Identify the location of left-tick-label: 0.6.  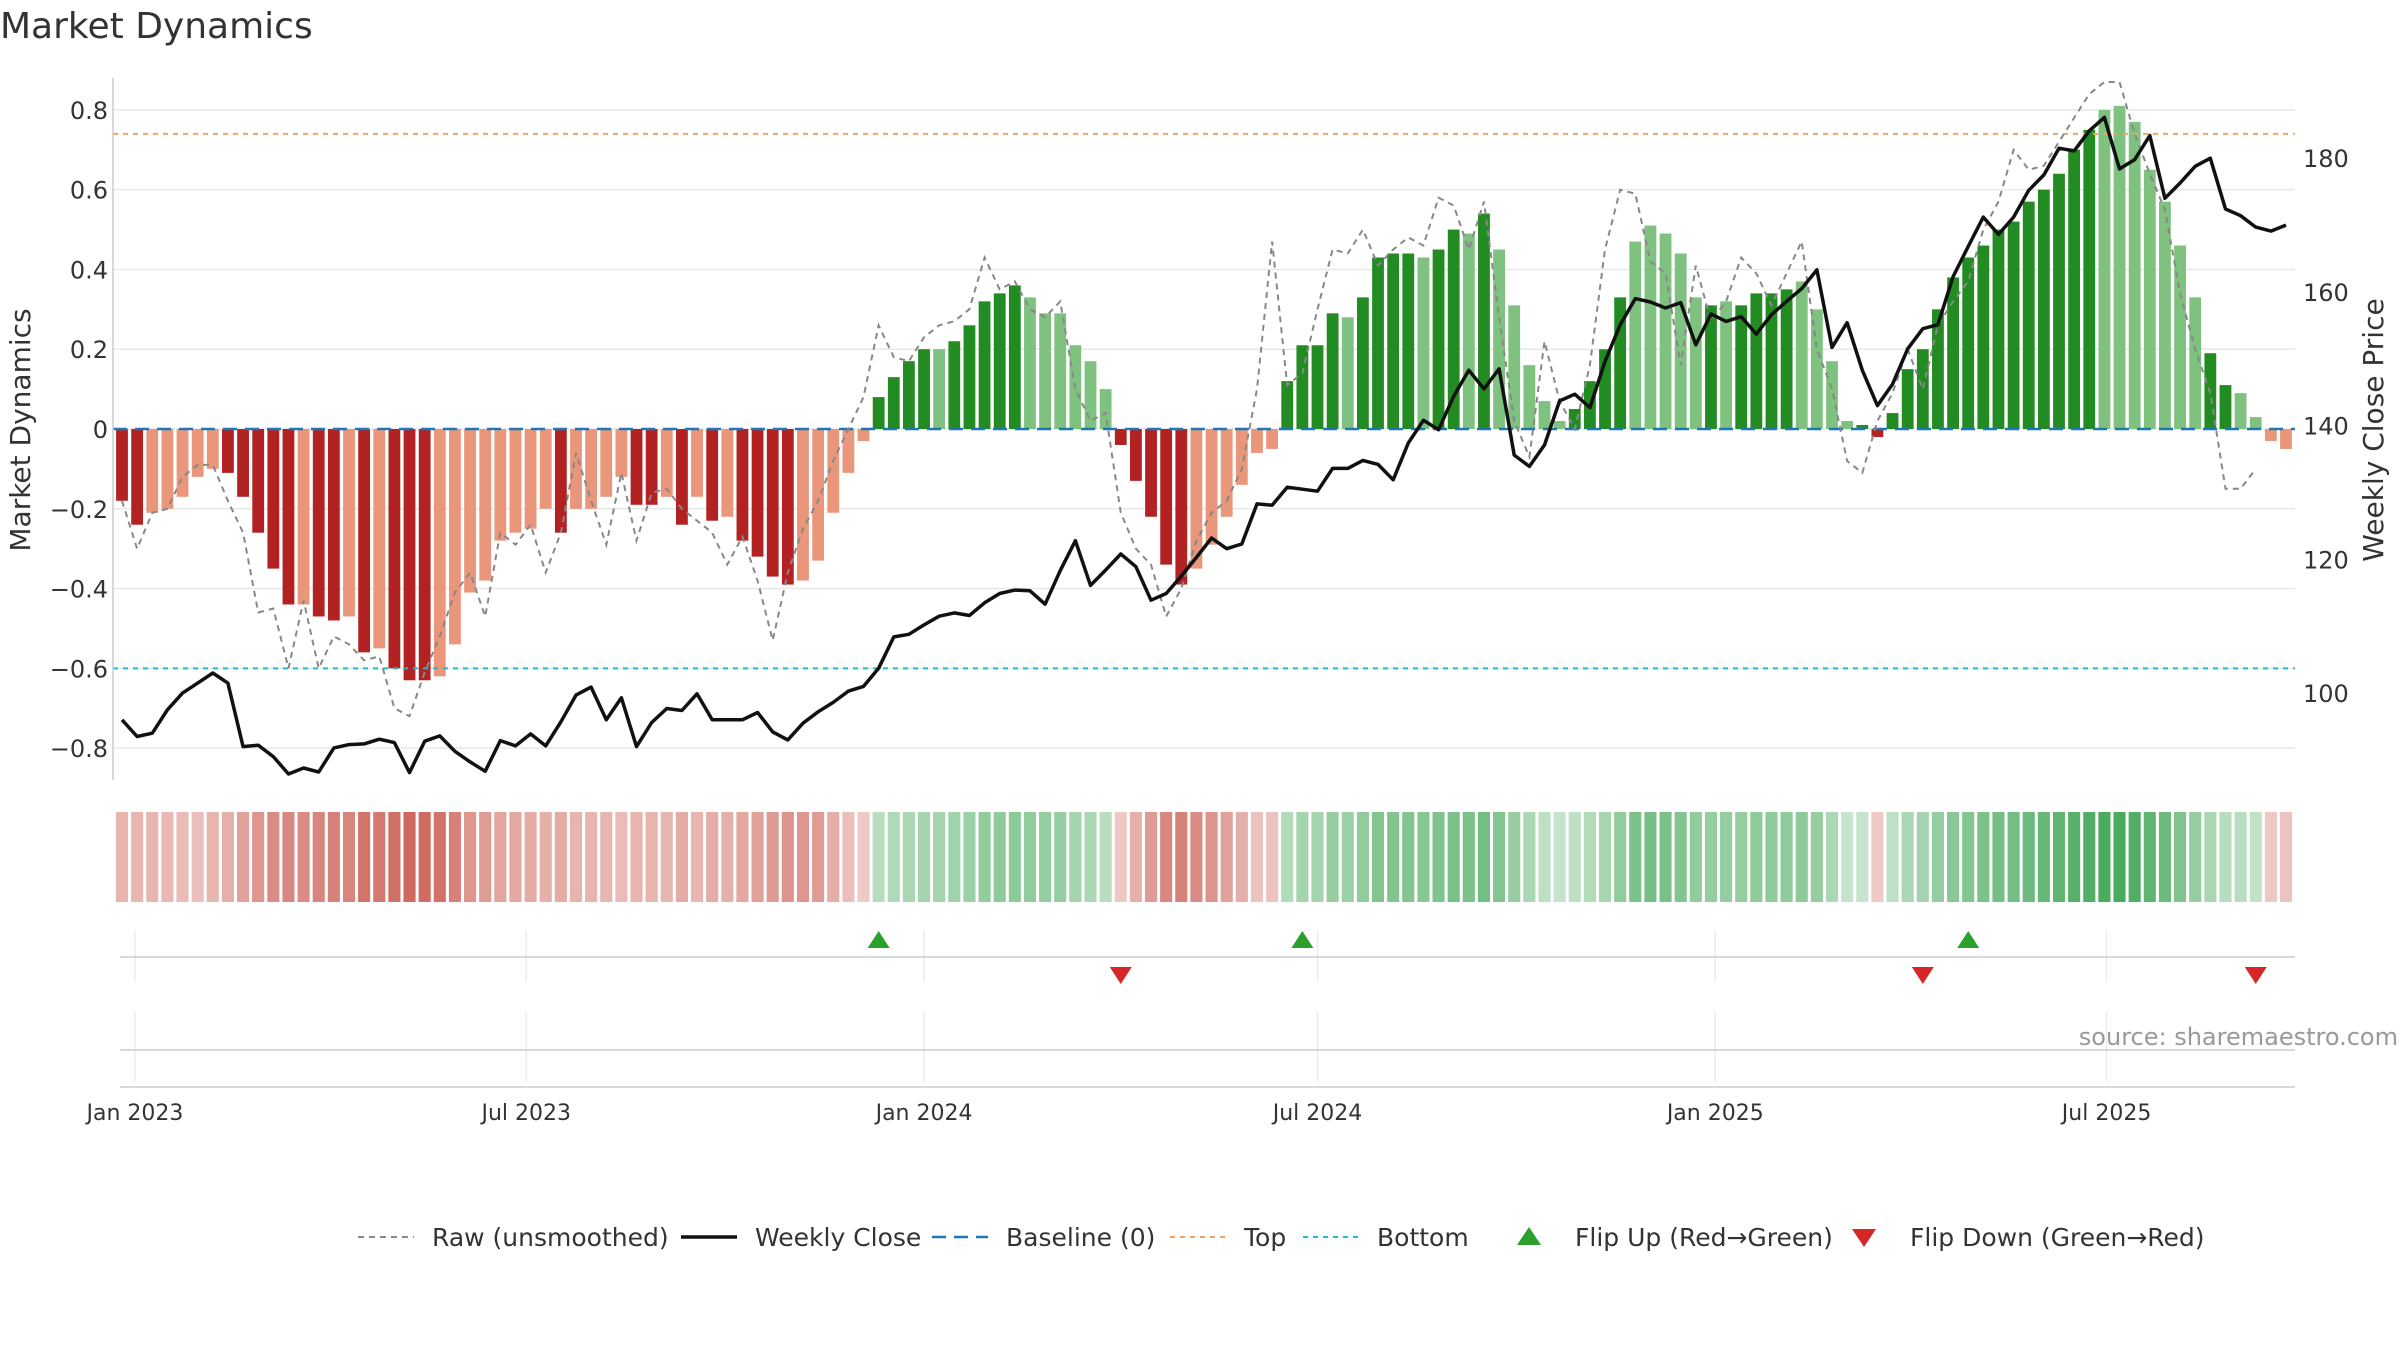
(89, 191).